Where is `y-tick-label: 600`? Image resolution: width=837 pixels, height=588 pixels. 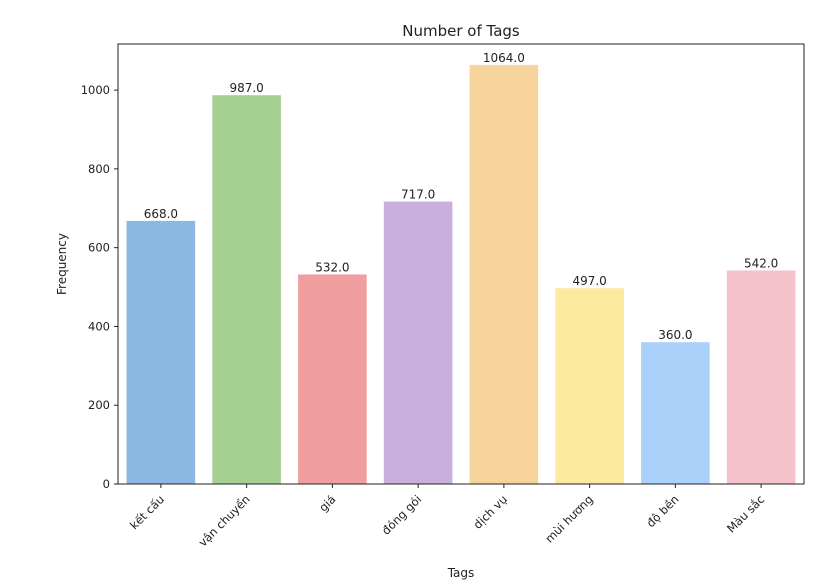
y-tick-label: 600 is located at coordinates (99, 248).